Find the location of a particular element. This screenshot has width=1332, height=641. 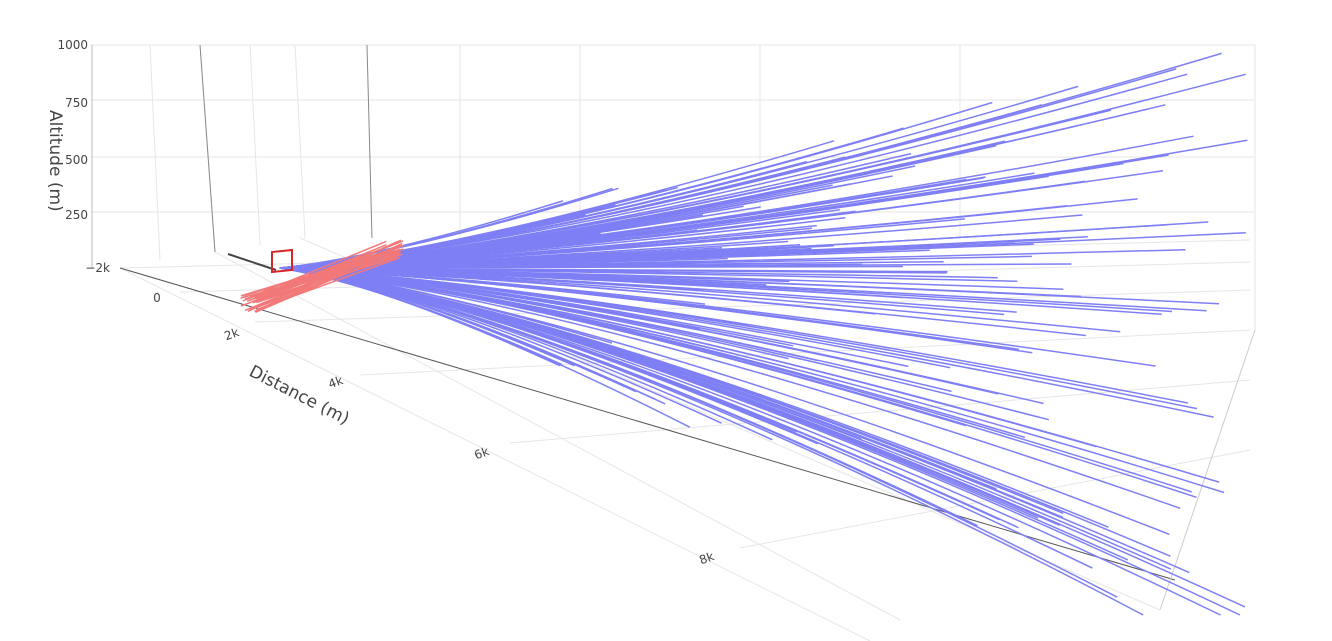

target-marker is located at coordinates (282, 261).